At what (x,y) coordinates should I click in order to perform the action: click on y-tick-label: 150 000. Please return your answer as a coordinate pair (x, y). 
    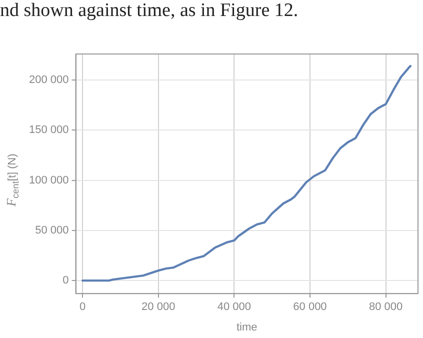
    Looking at the image, I should click on (48, 130).